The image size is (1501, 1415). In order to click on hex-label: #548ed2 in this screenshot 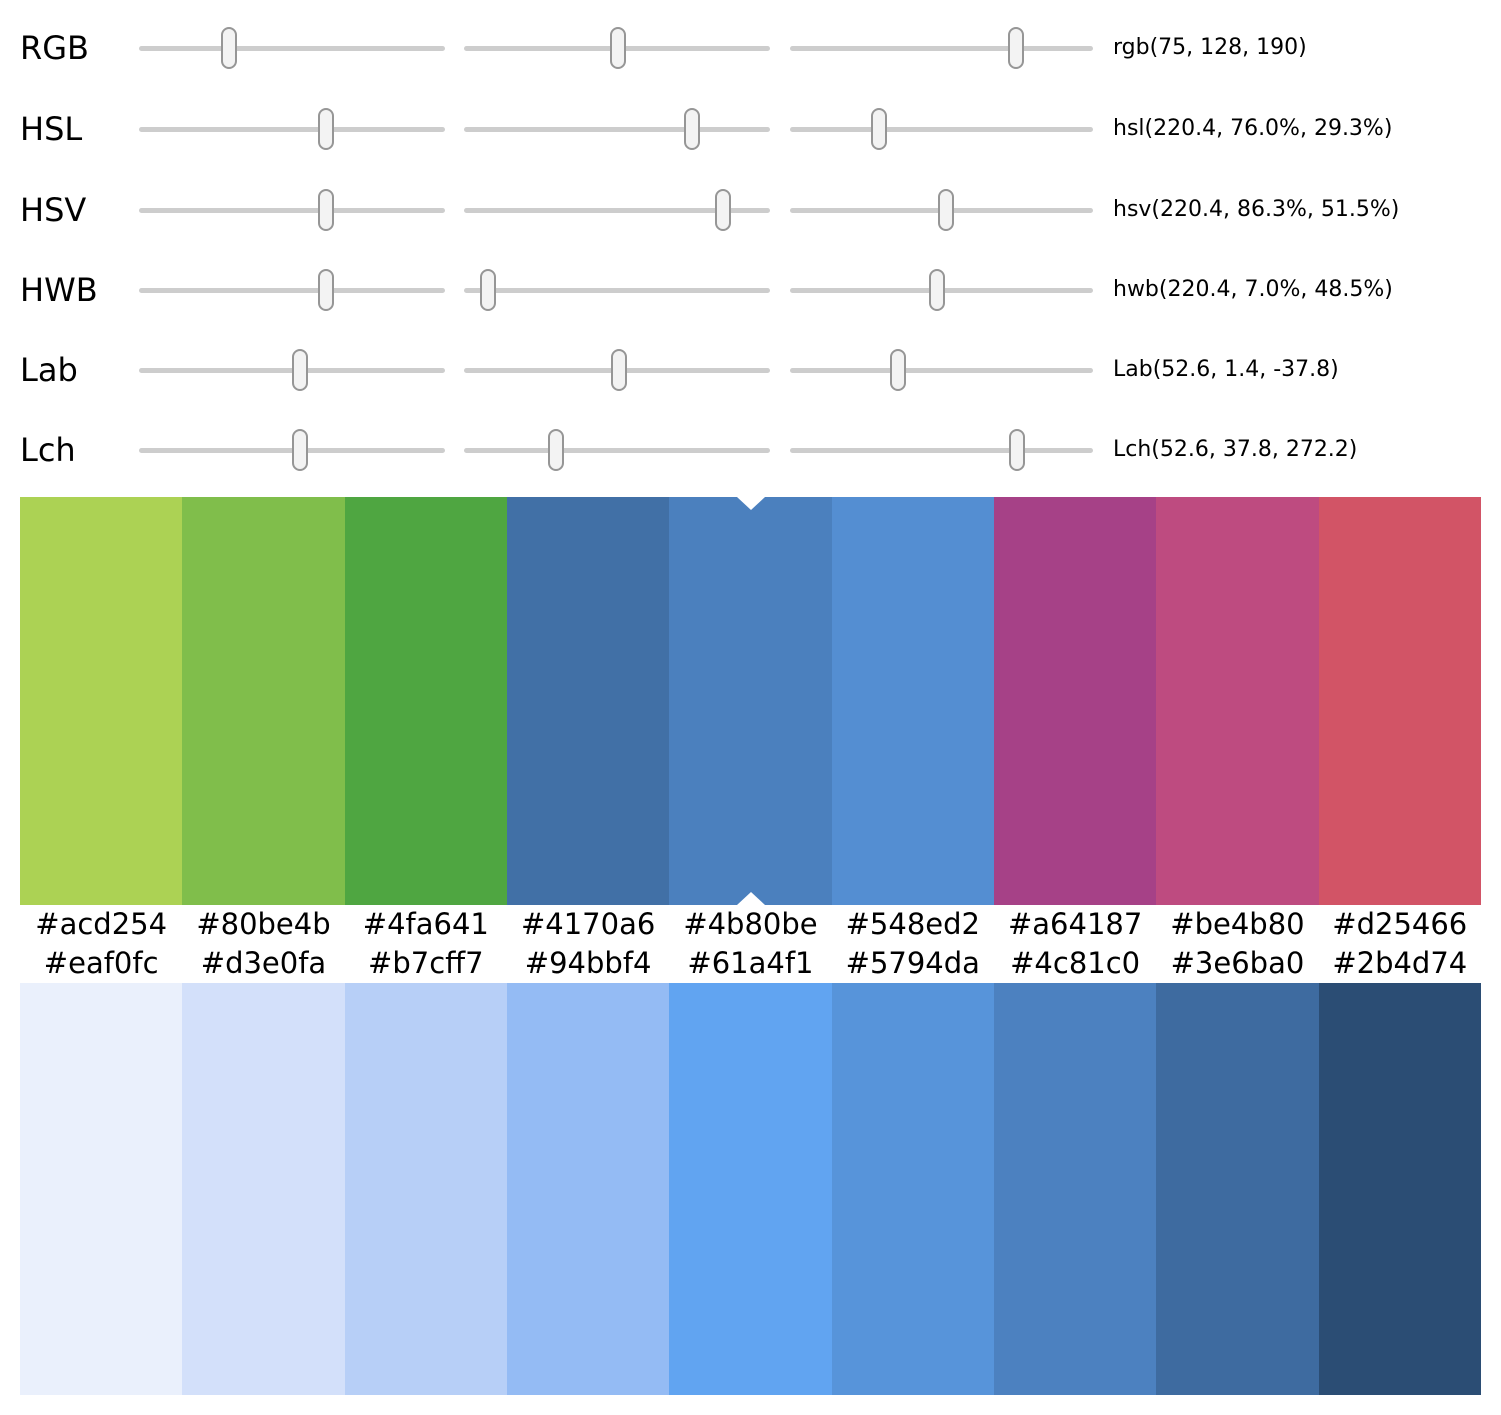, I will do `click(912, 924)`.